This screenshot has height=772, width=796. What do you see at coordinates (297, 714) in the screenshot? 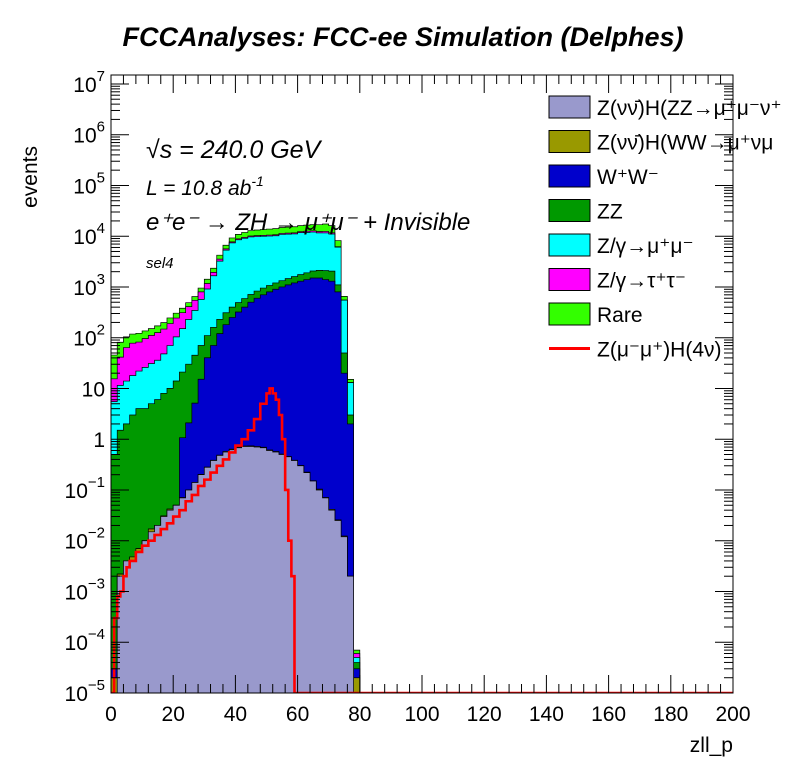
I see `x-tick-label: 60` at bounding box center [297, 714].